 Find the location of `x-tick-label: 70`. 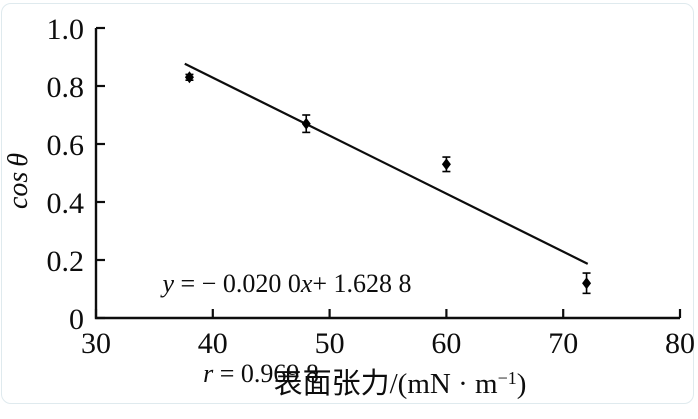

x-tick-label: 70 is located at coordinates (563, 343).